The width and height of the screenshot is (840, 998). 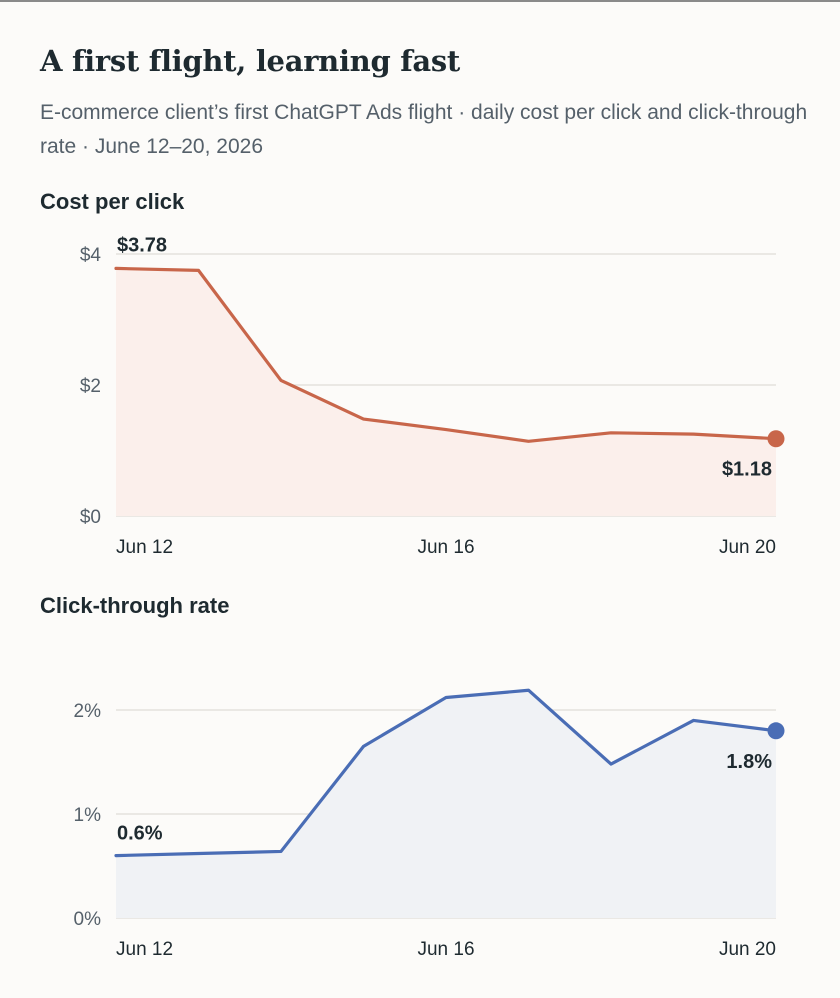 What do you see at coordinates (140, 834) in the screenshot?
I see `ctr-first-value-label: 0.6%` at bounding box center [140, 834].